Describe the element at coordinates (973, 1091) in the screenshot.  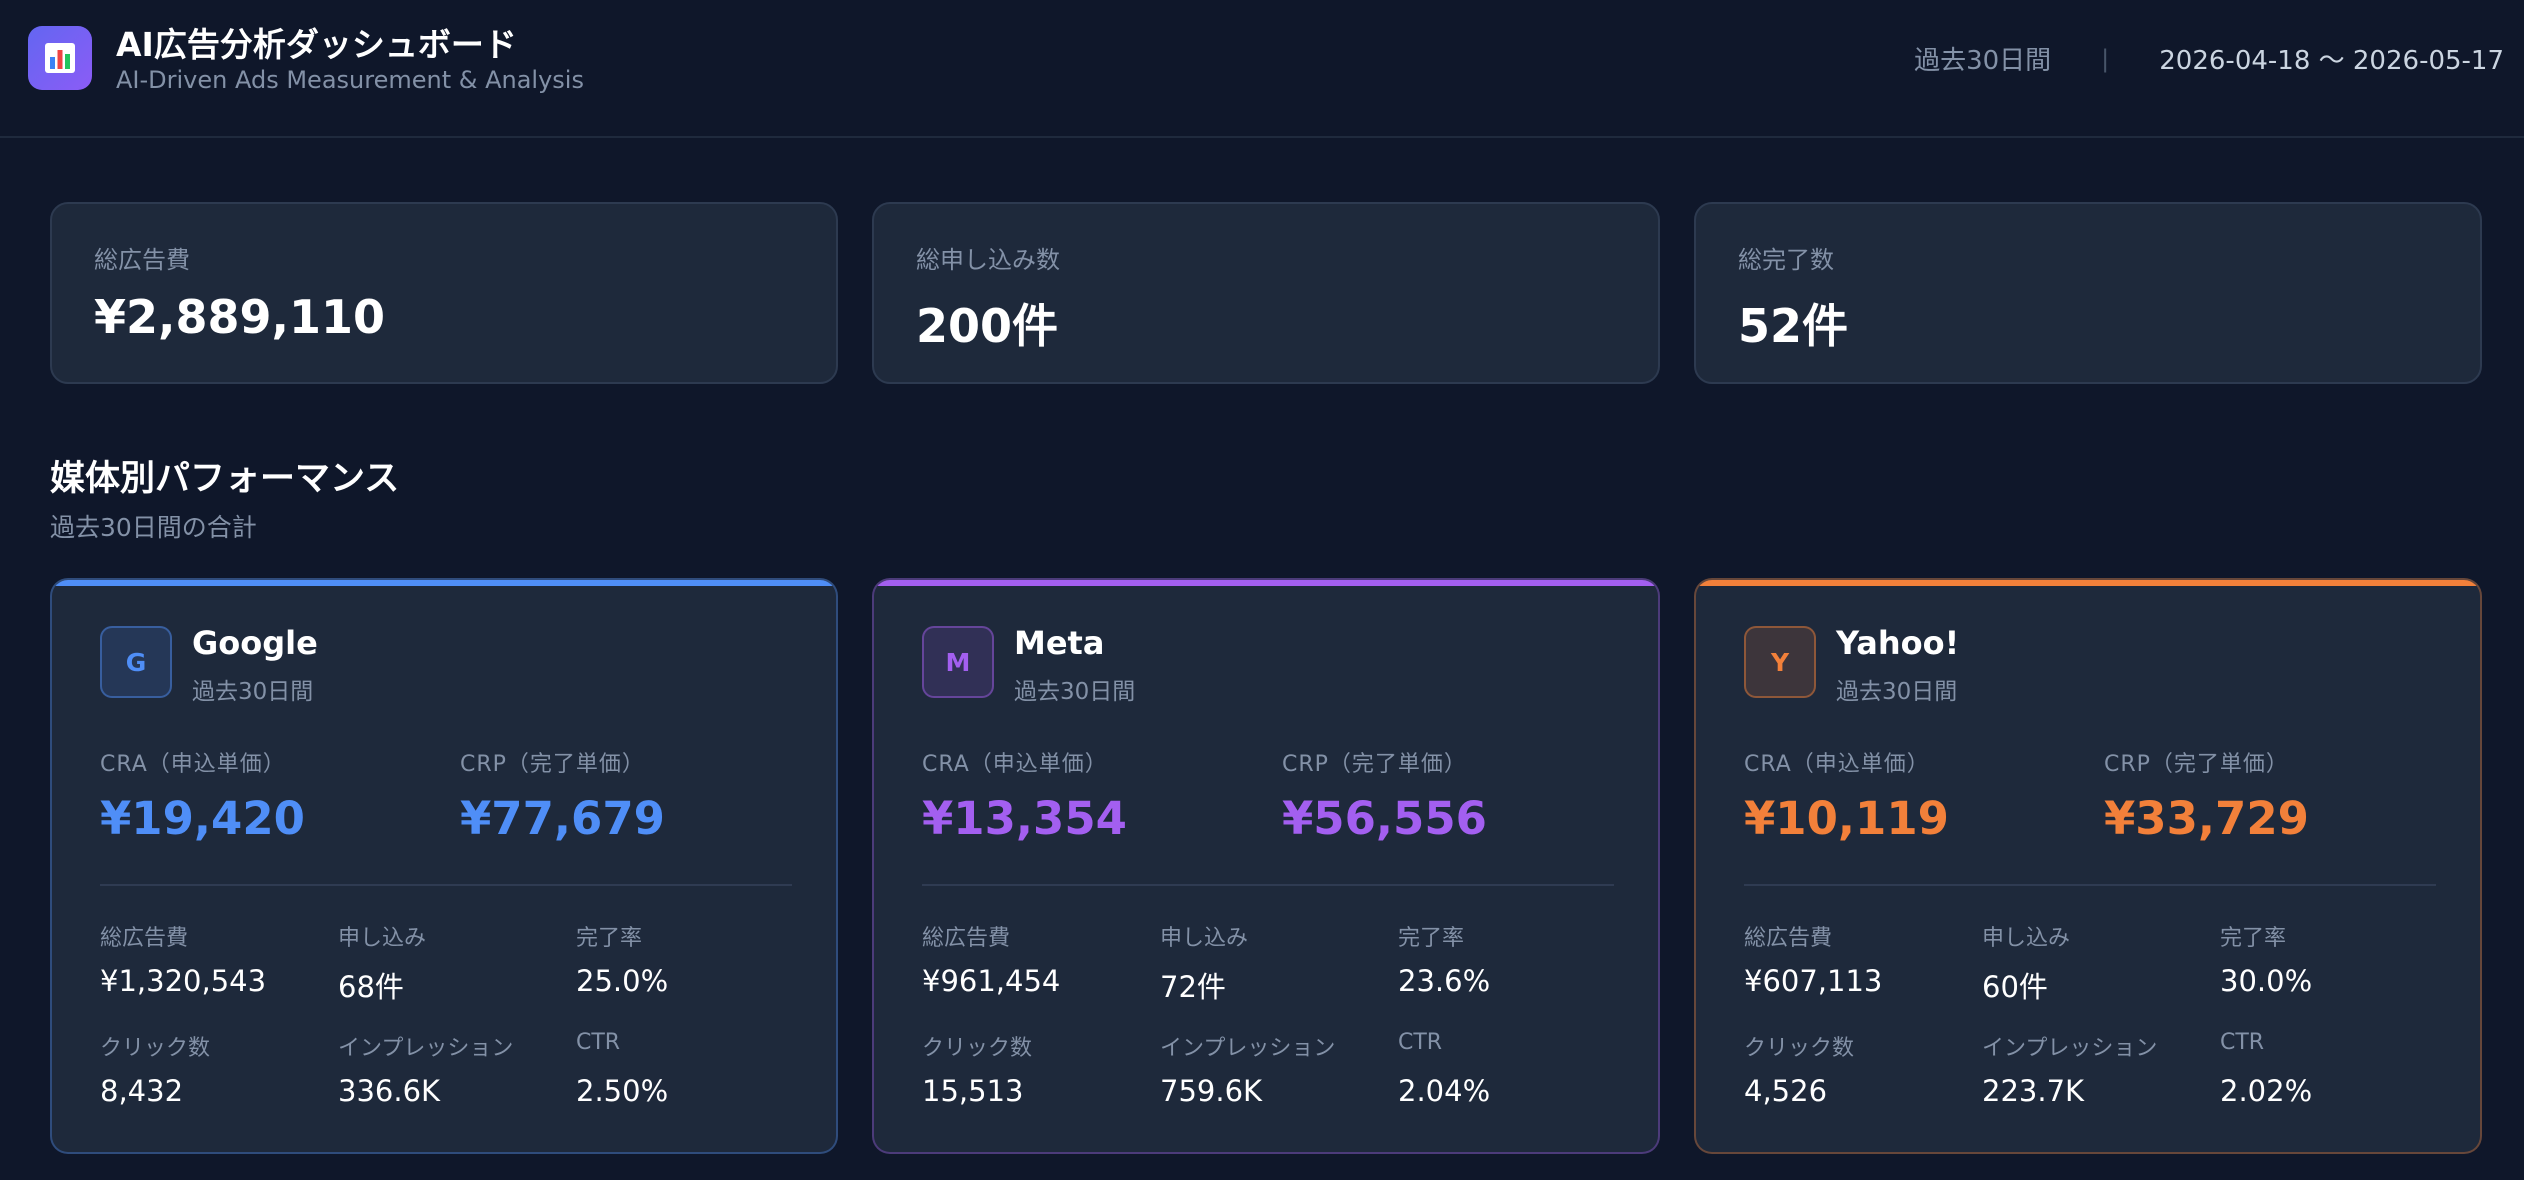
I see `stat-value: 15,513` at that location.